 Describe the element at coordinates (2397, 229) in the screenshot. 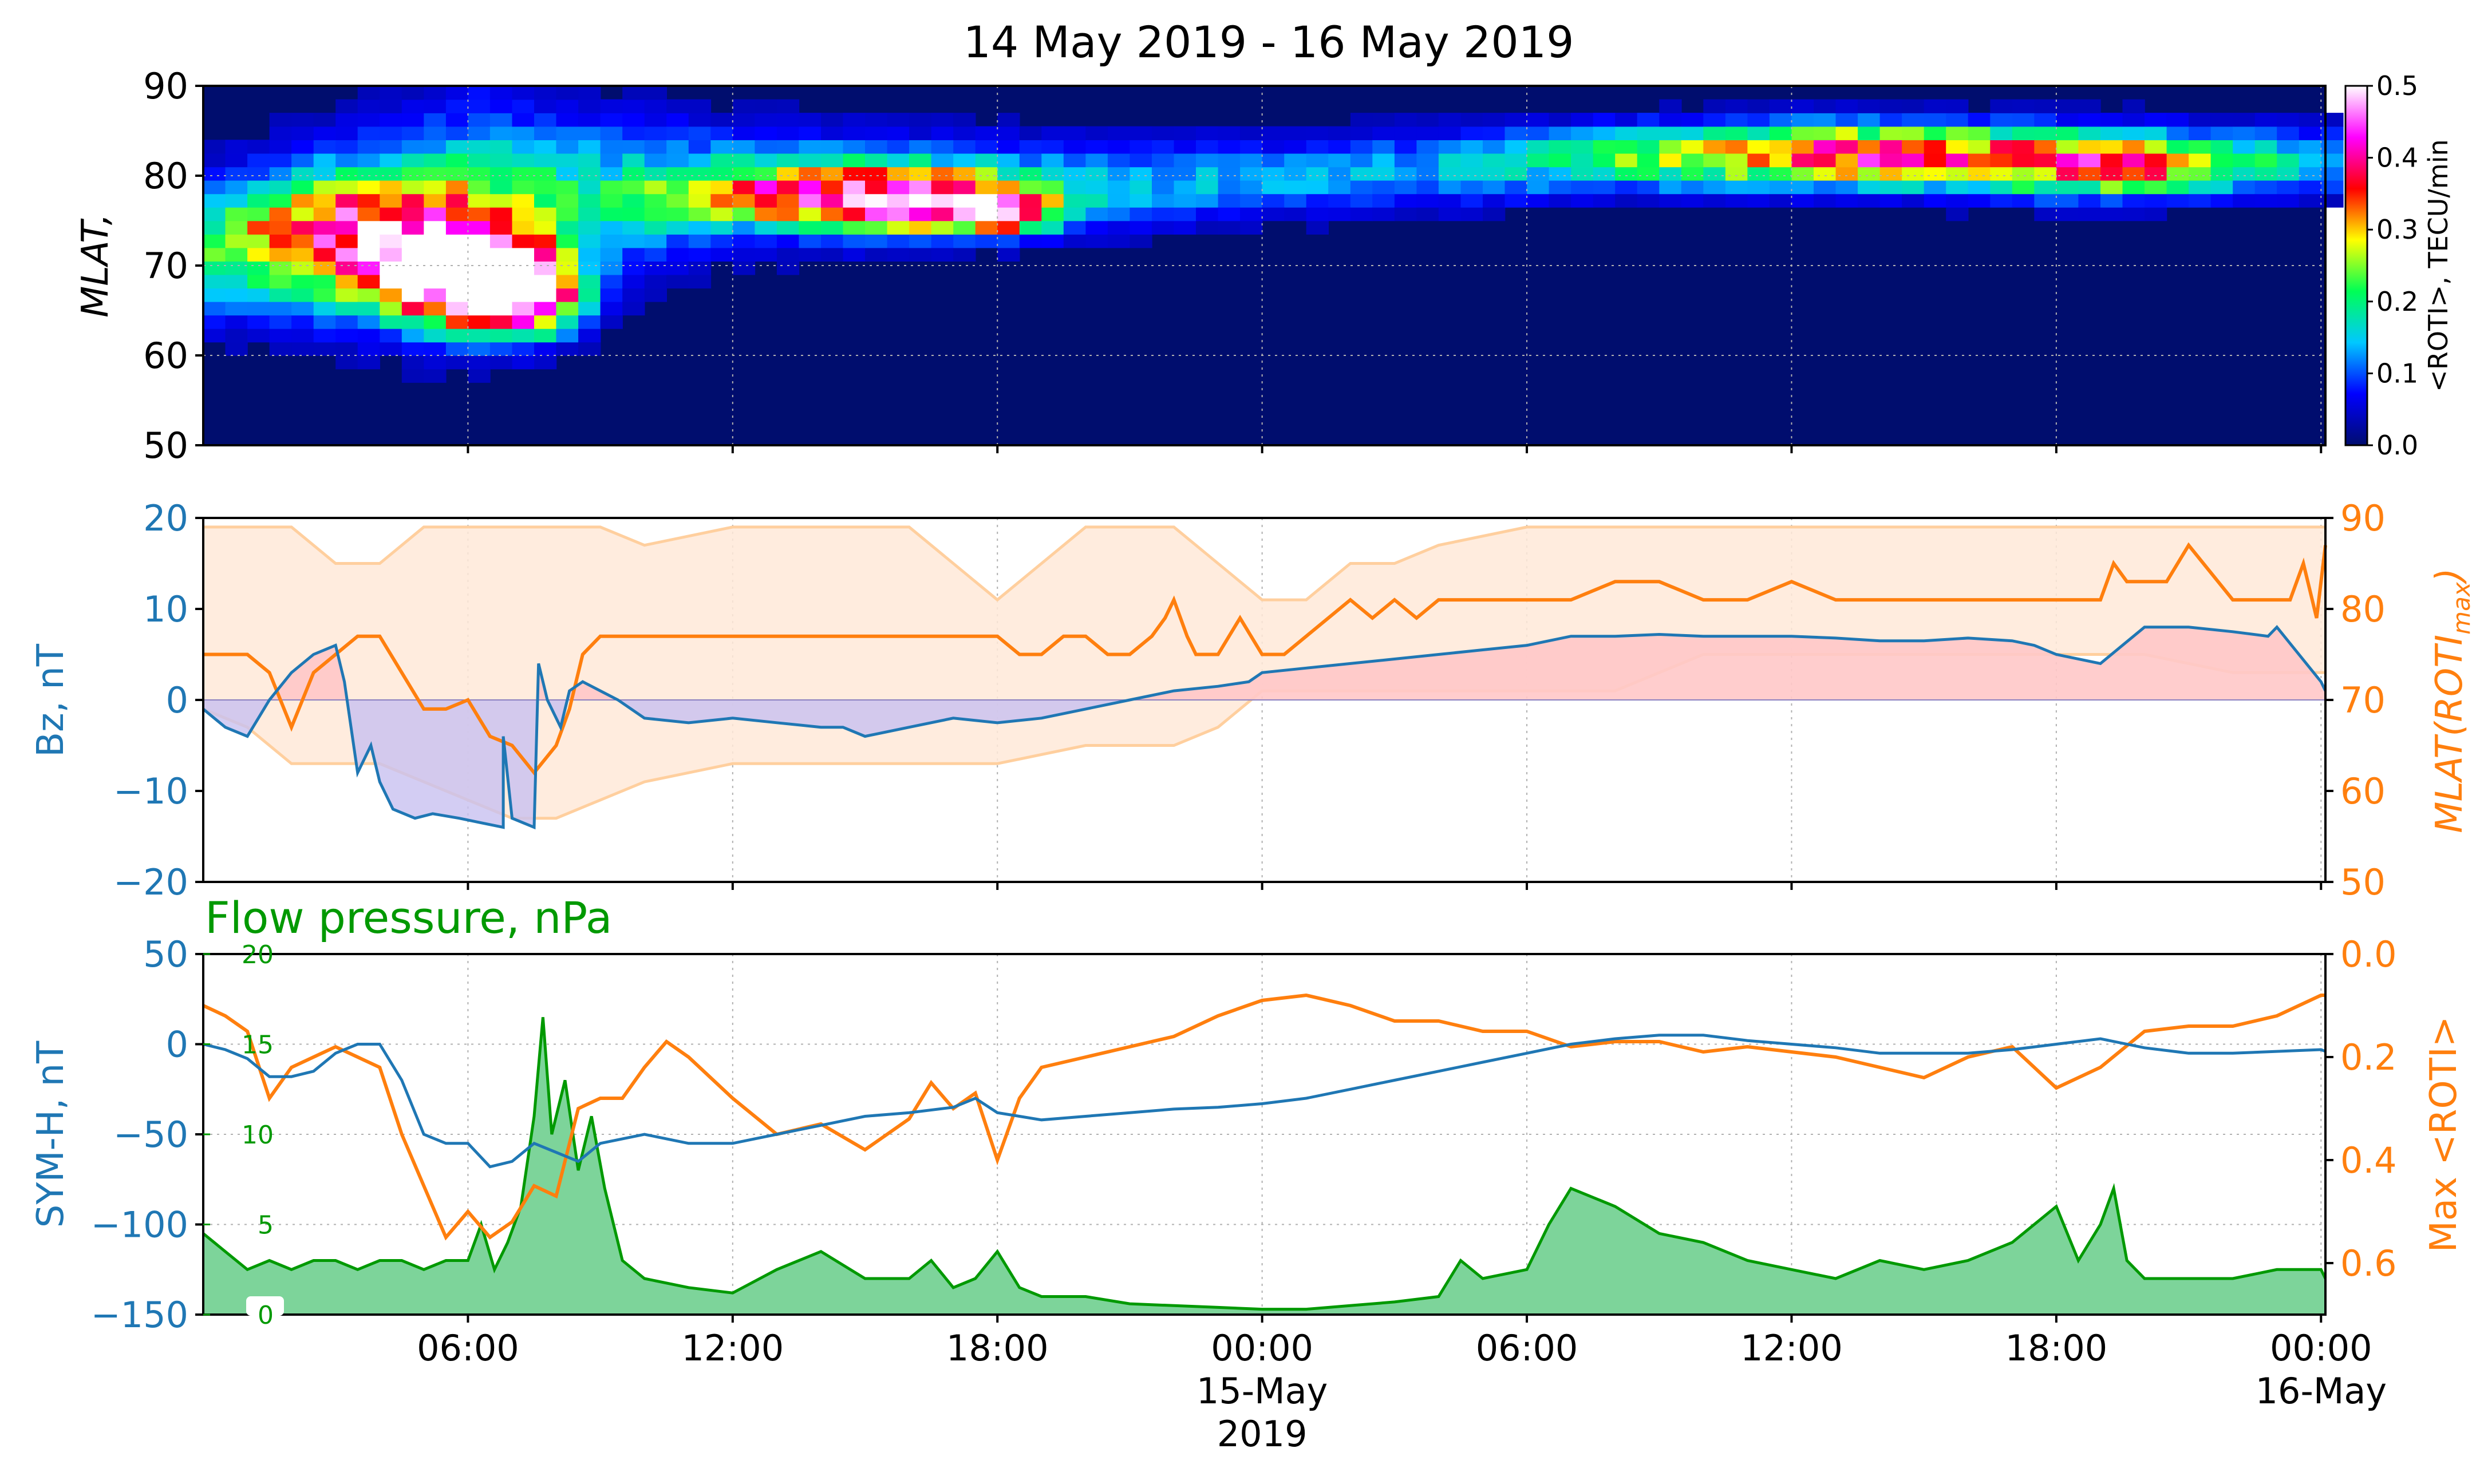

I see `colorbar-tick-label: 0.3` at that location.